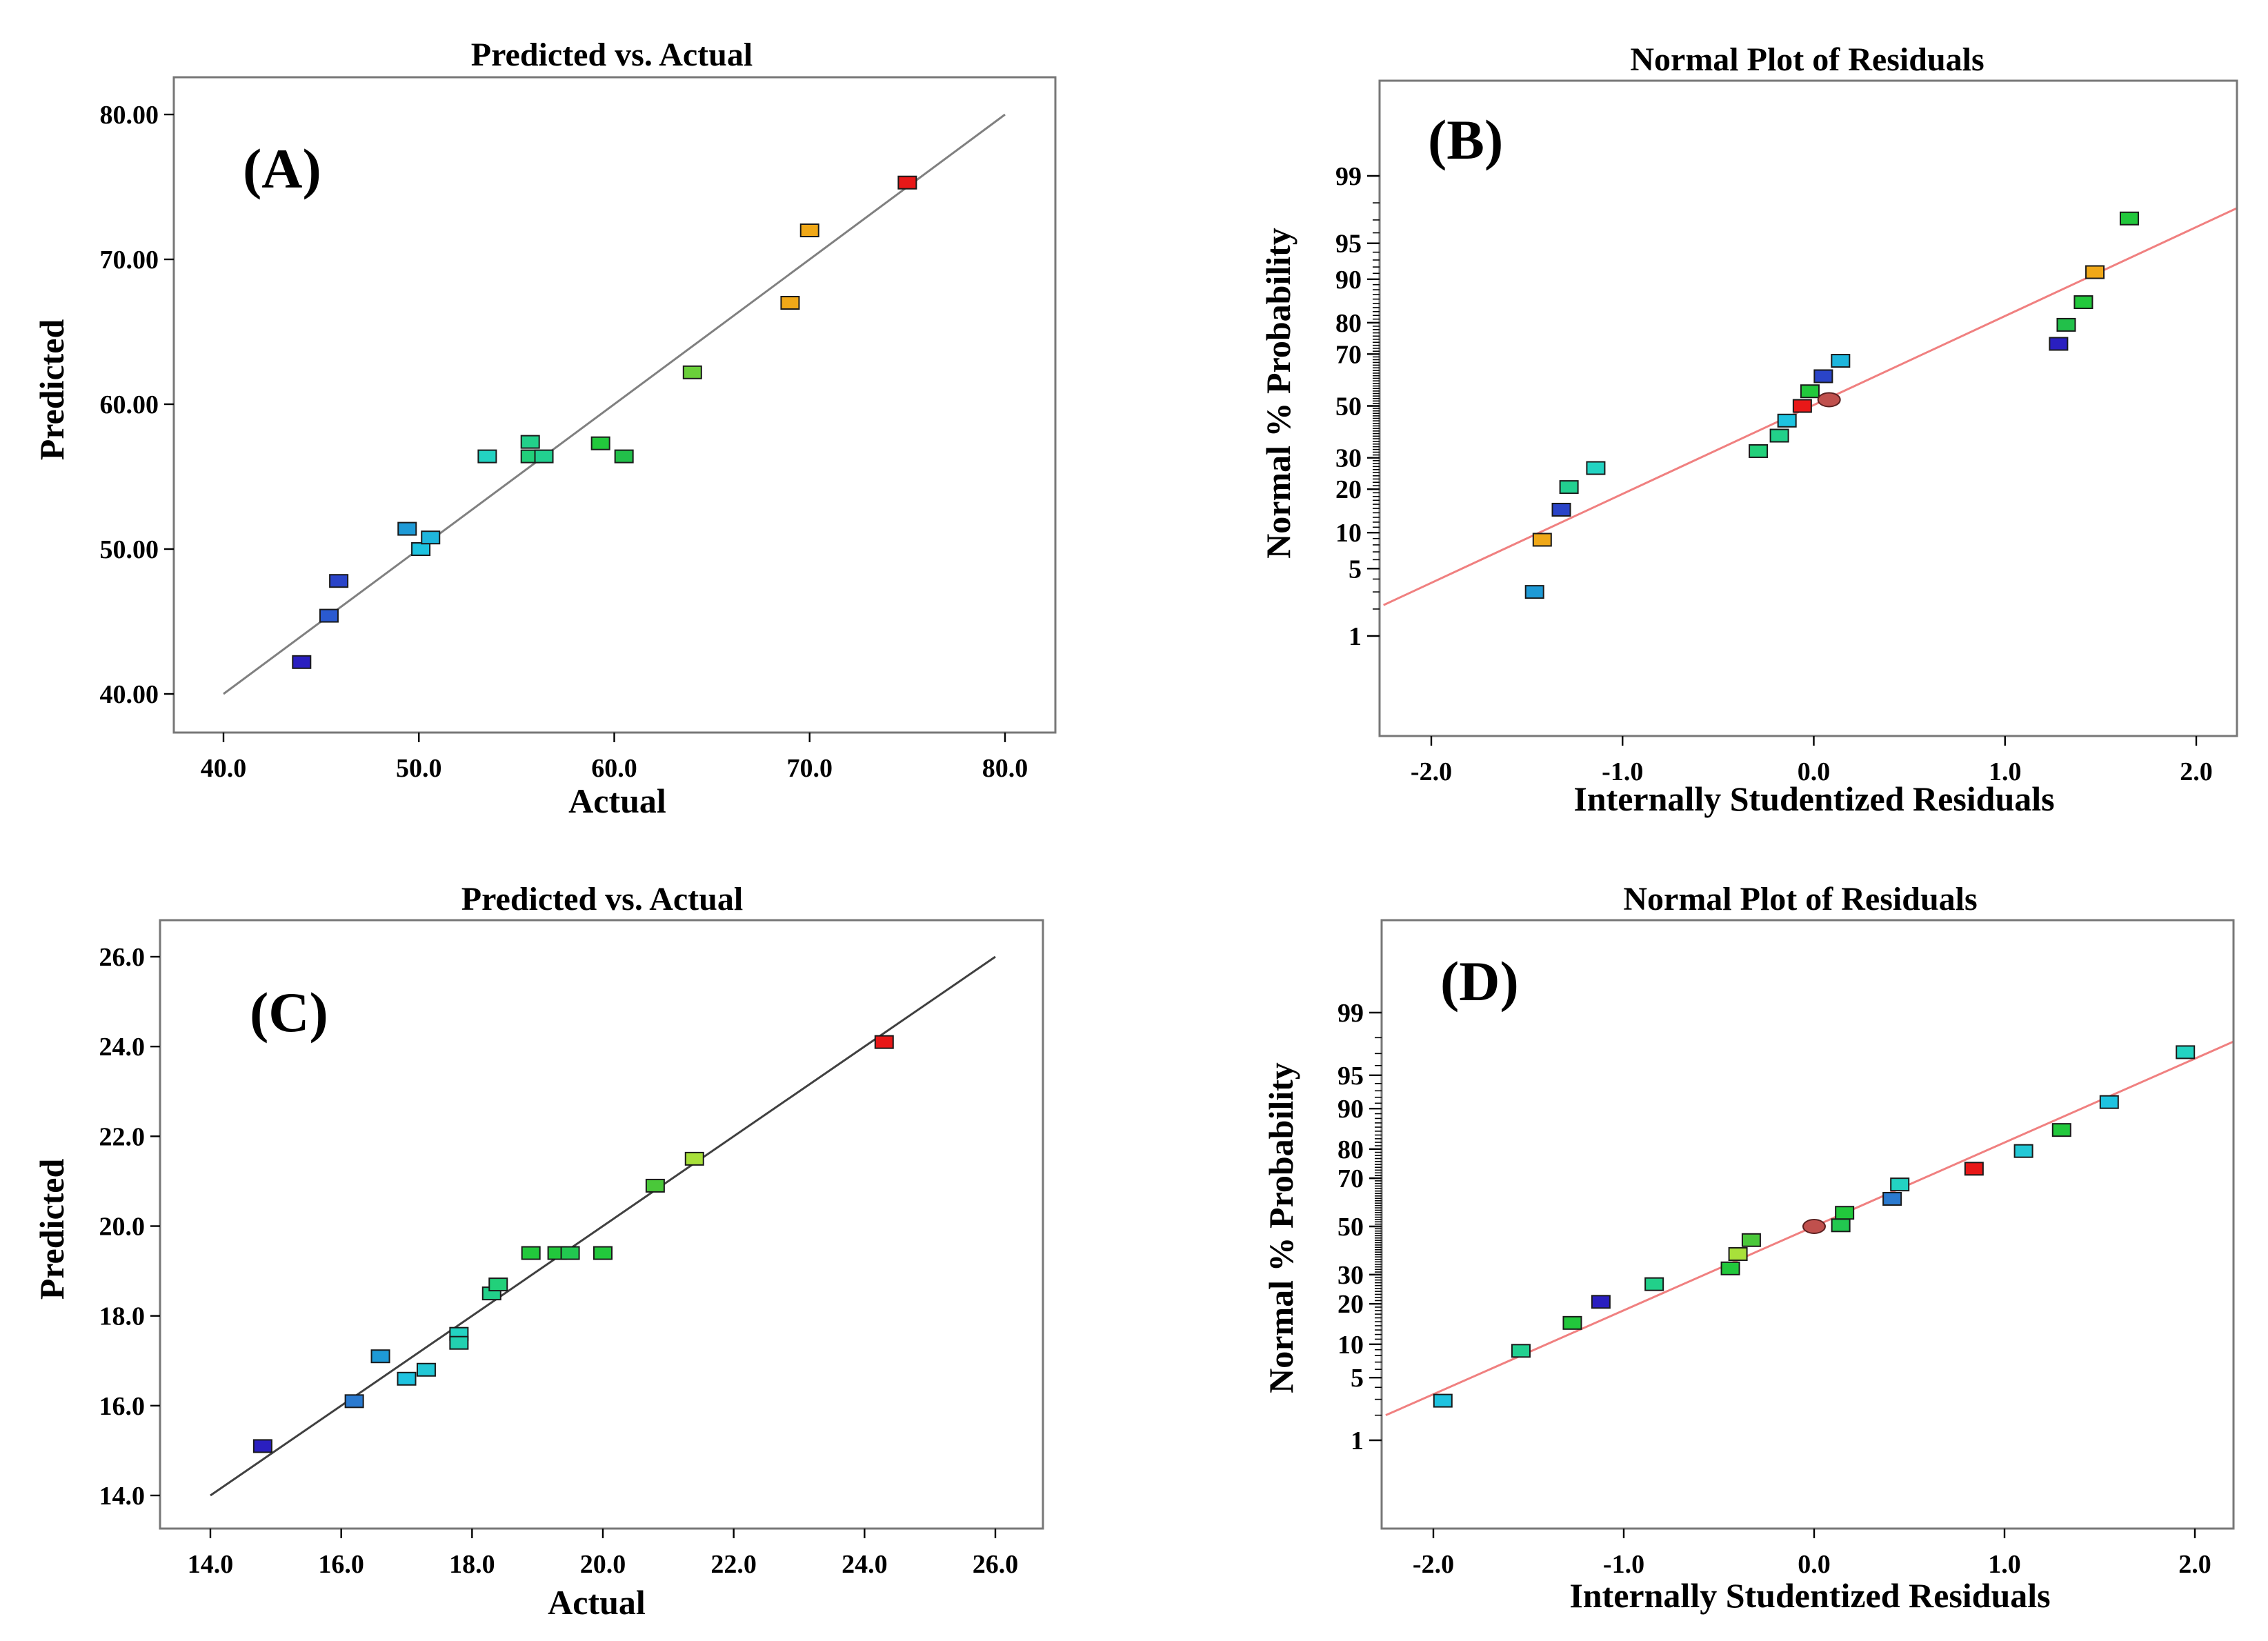  Describe the element at coordinates (123, 1136) in the screenshot. I see `y-tick-label: 22.0` at that location.